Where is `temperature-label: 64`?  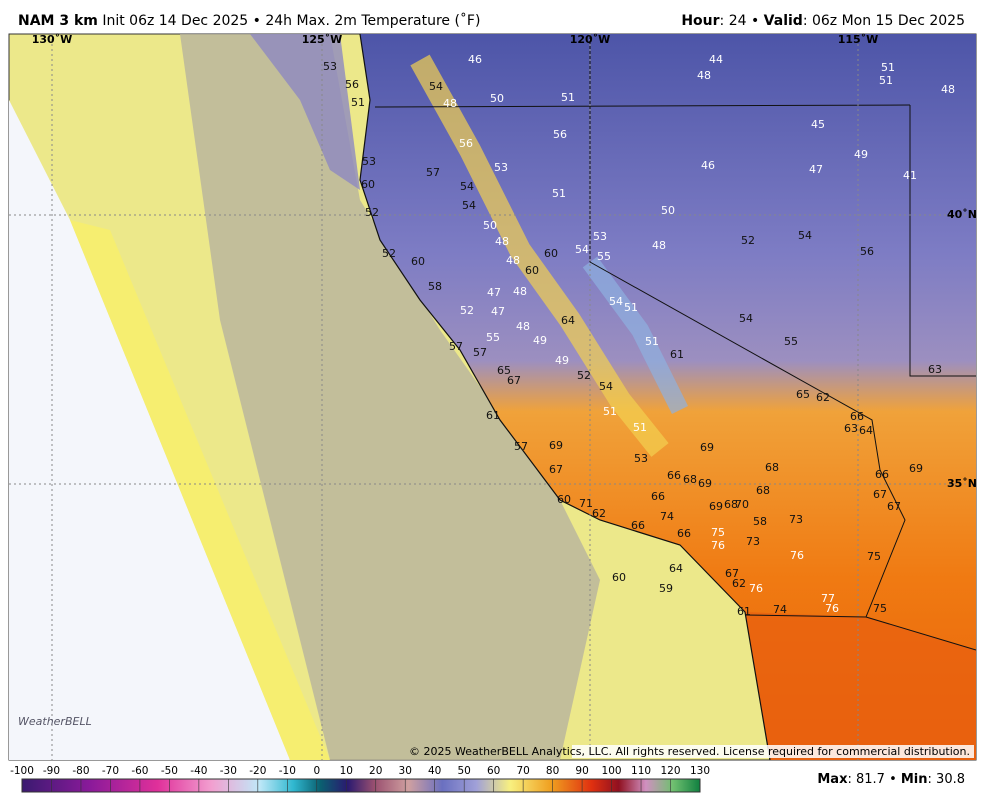 temperature-label: 64 is located at coordinates (676, 568).